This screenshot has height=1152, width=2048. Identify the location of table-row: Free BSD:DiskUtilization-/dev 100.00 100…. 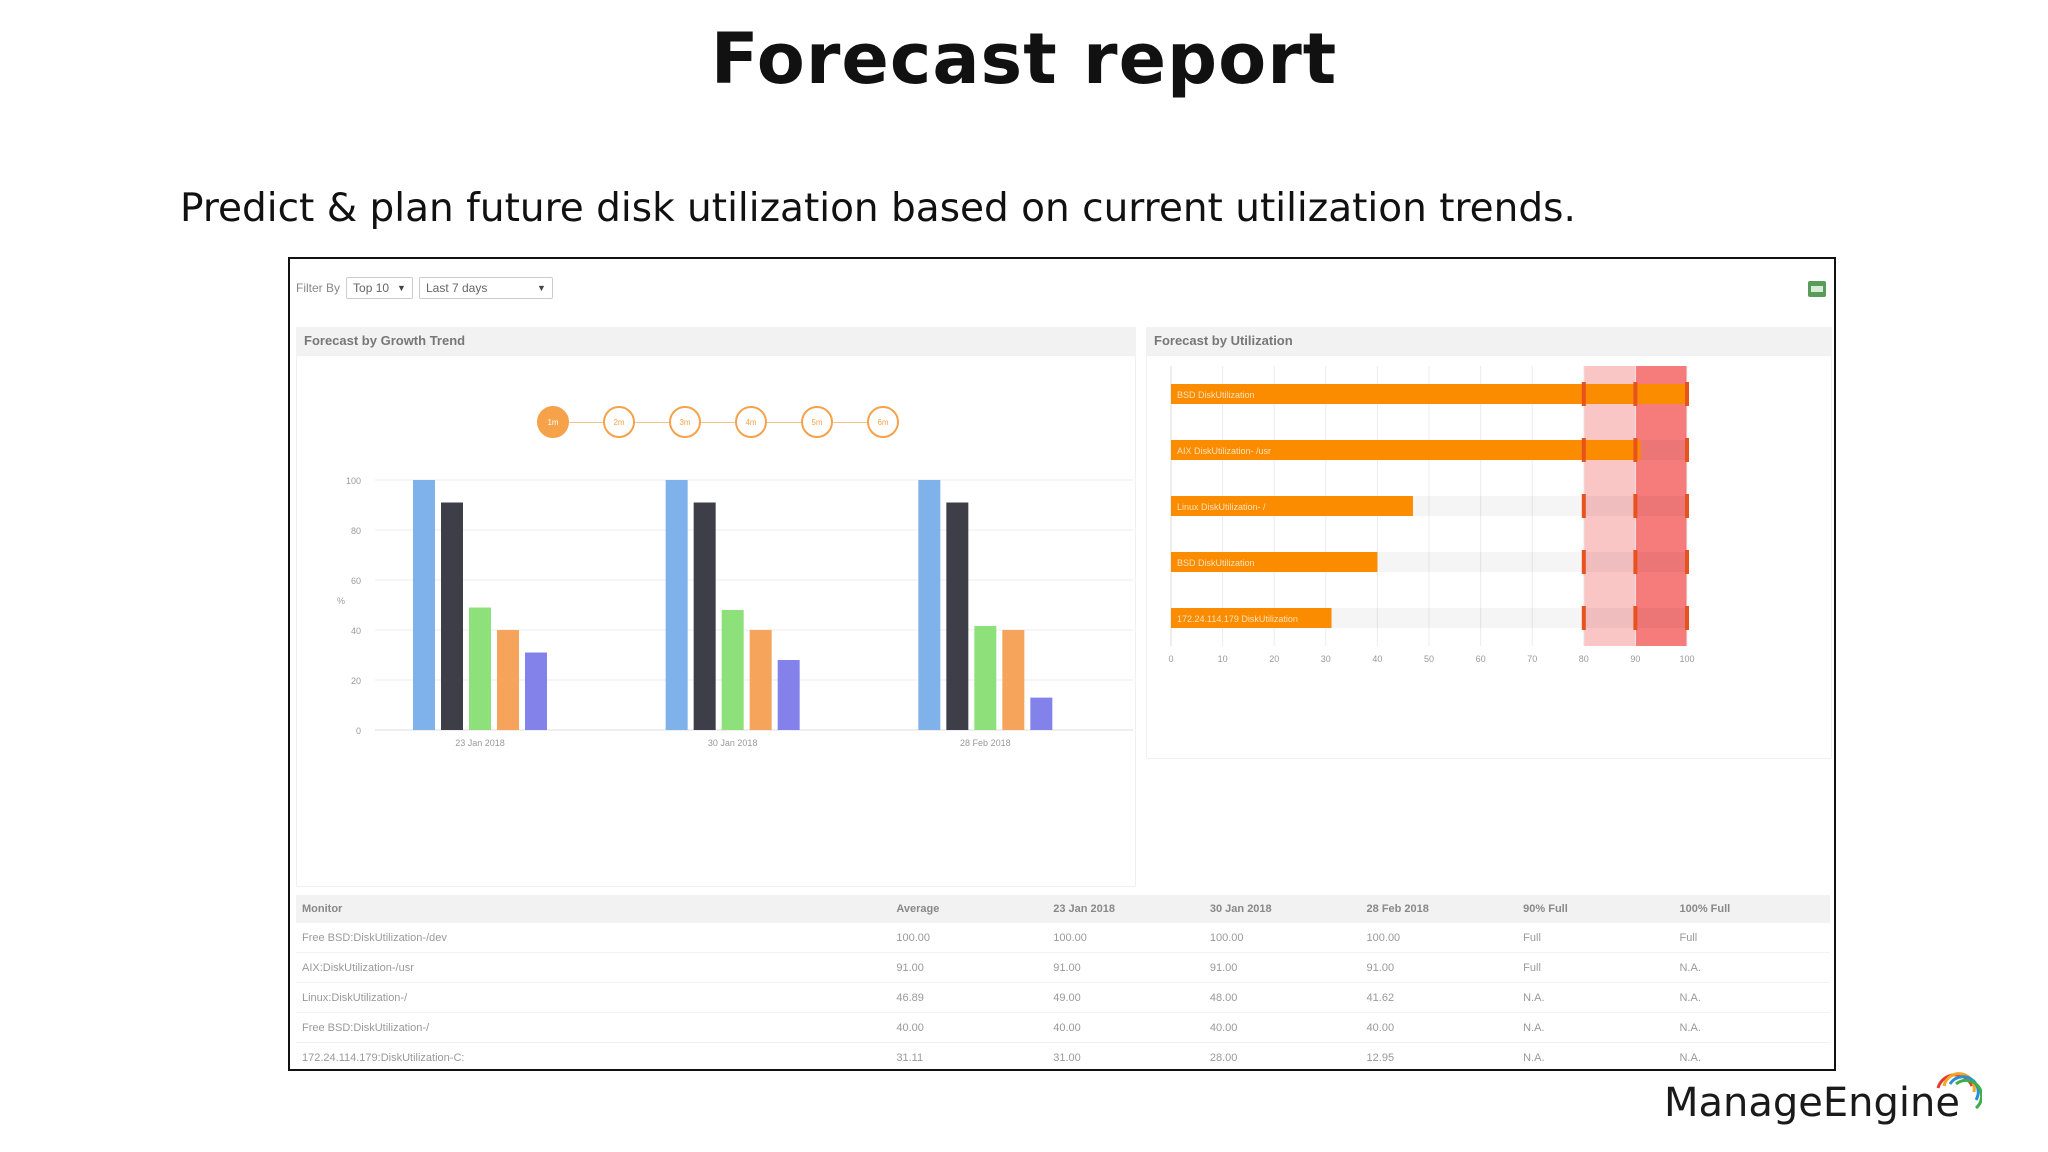
(1063, 938).